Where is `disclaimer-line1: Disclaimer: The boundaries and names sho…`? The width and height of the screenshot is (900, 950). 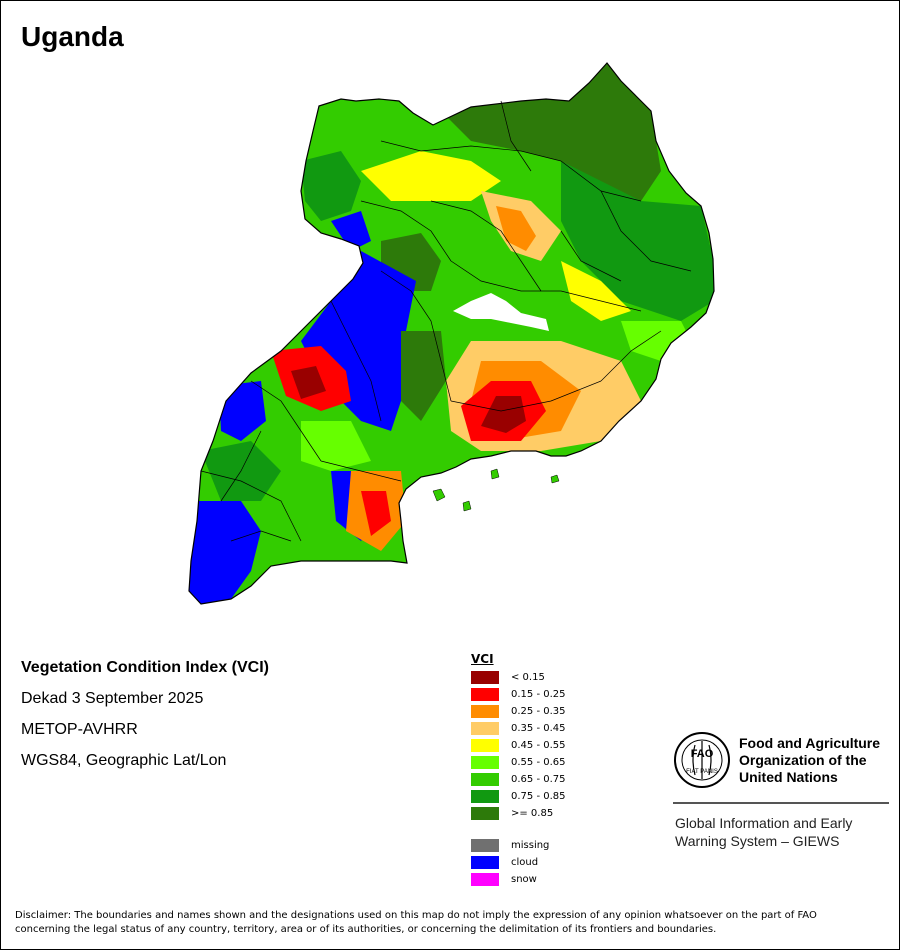
disclaimer-line1: Disclaimer: The boundaries and names sho… is located at coordinates (416, 915).